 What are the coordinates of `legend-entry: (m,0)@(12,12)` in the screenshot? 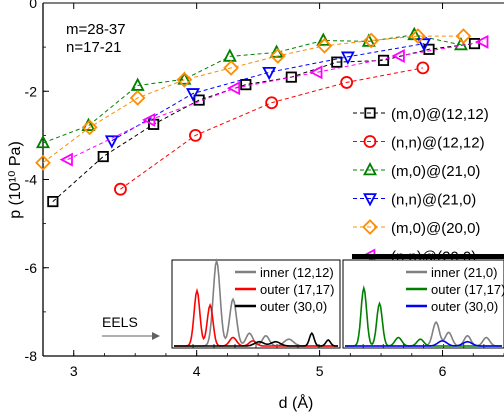 It's located at (421, 114).